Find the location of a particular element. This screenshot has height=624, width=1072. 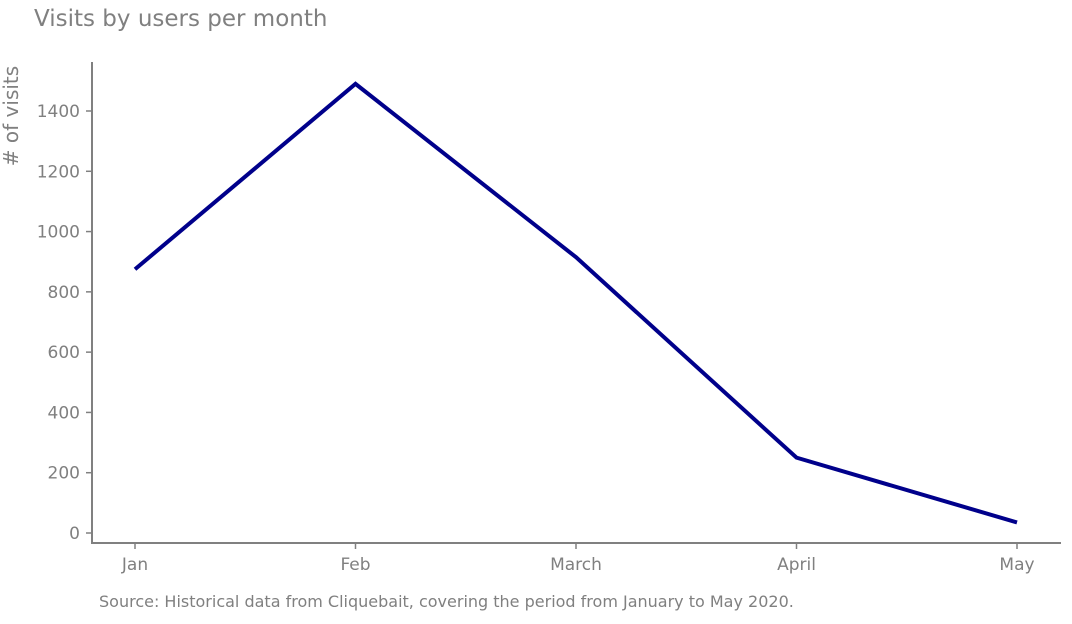

y-axis-label: # of visits is located at coordinates (11, 116).